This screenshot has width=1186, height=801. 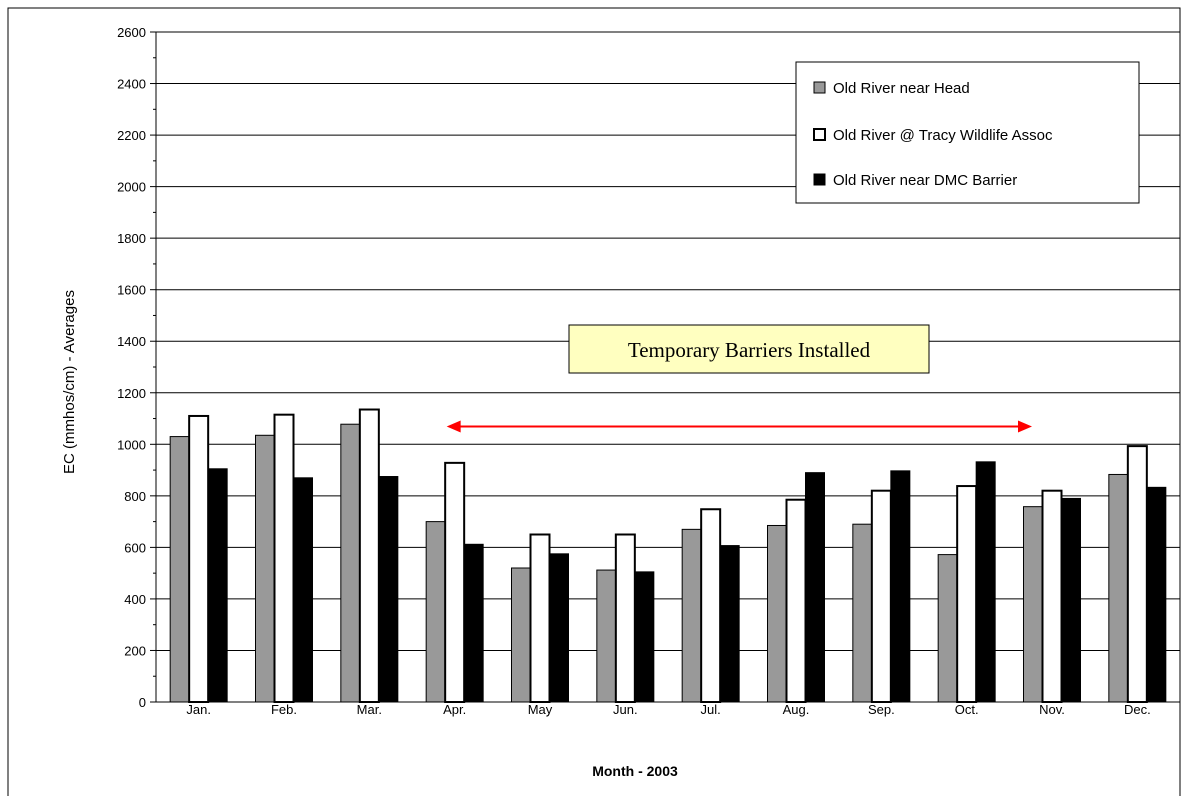 I want to click on legend-label-dmc: Old River near DMC Barrier, so click(x=925, y=180).